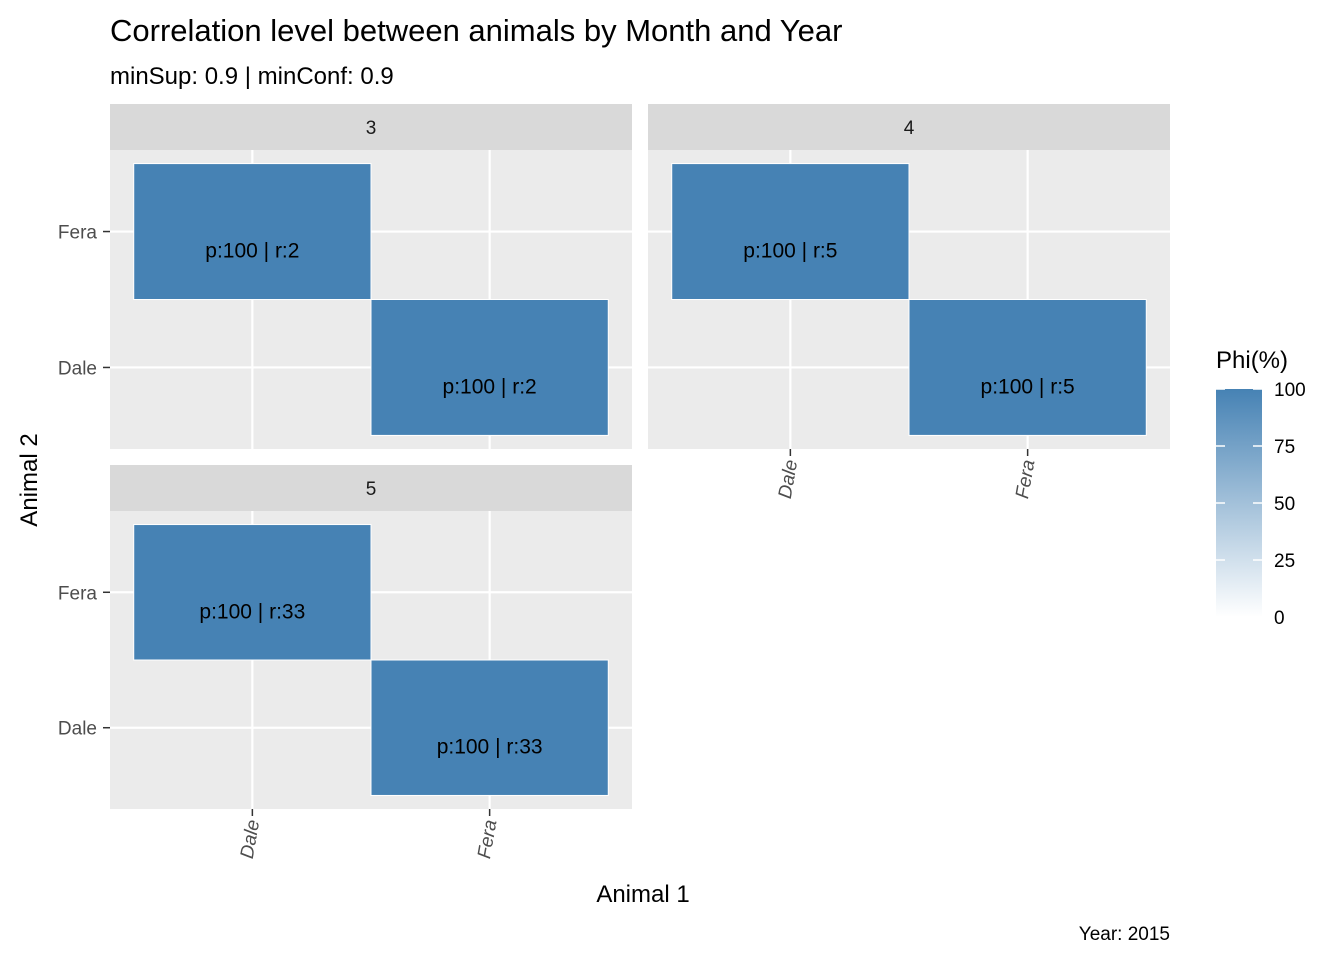 This screenshot has height=960, width=1344. I want to click on facet-strip-label: 4, so click(909, 128).